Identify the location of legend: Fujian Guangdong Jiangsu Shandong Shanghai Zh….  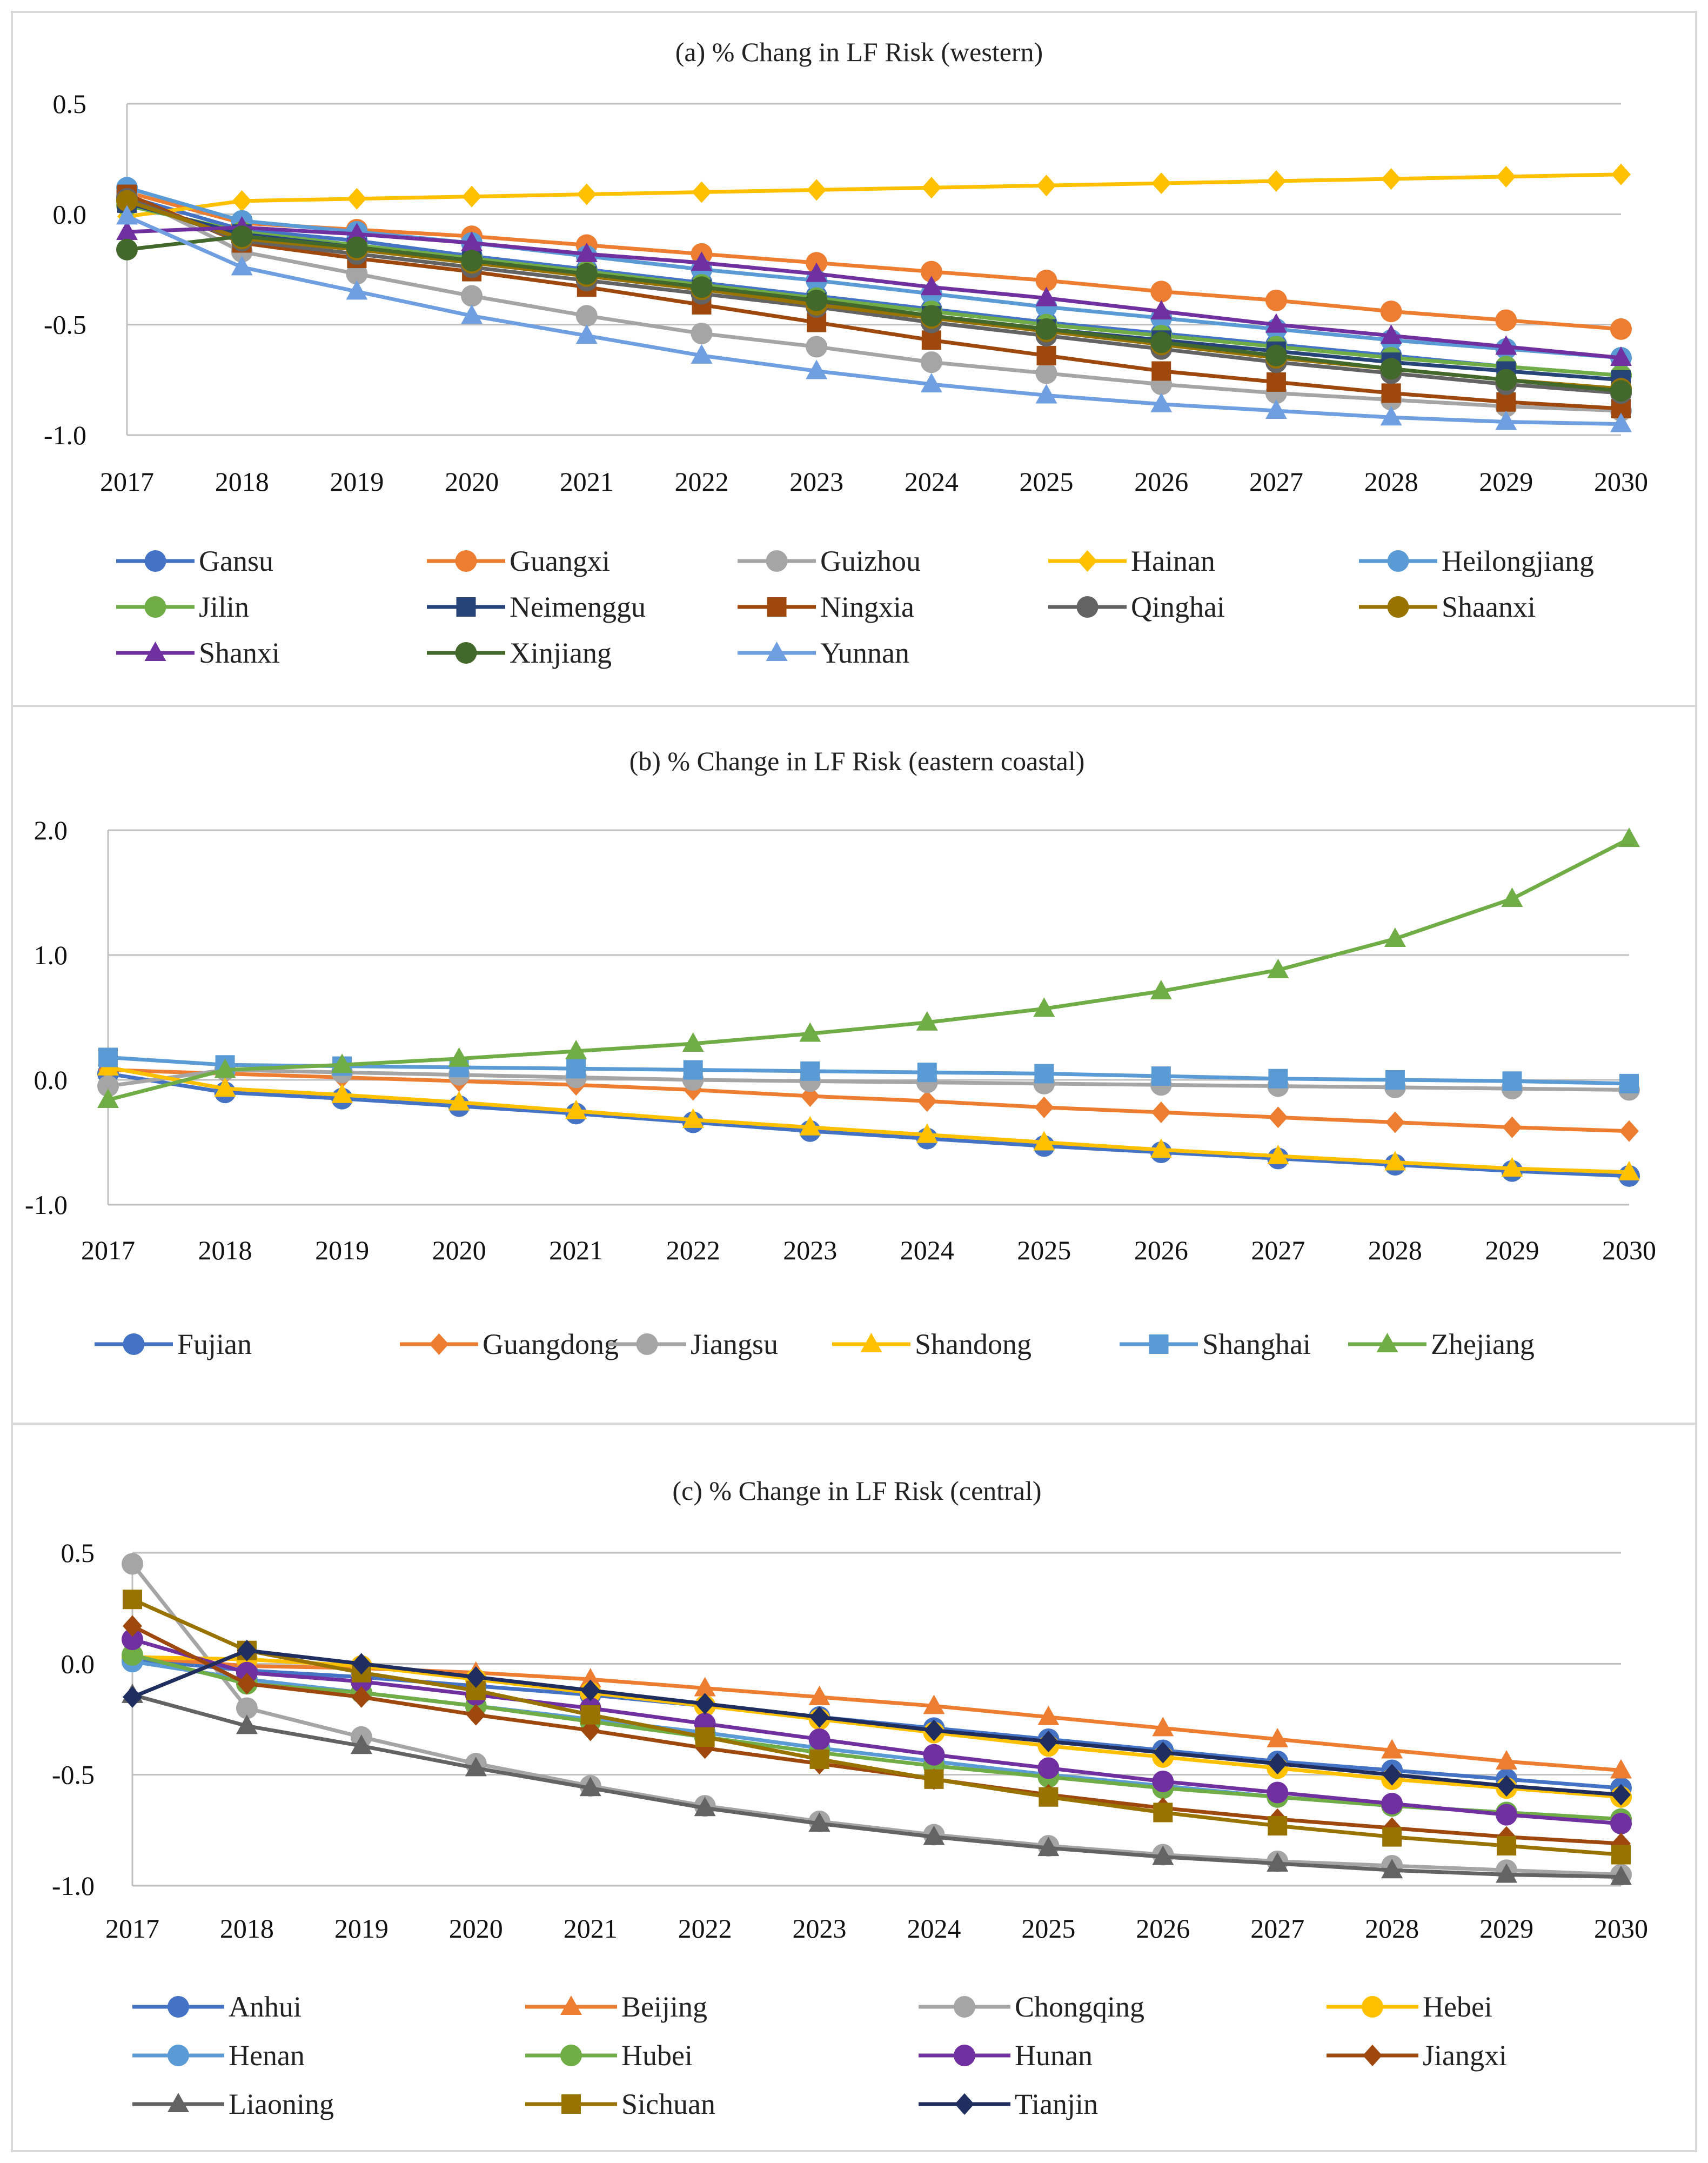
(815, 1344).